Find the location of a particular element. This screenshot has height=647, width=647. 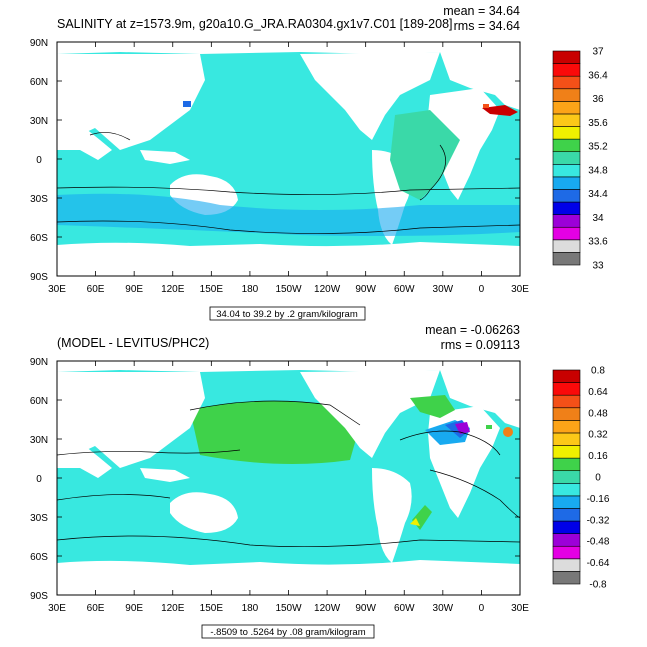

colorbar-label: 36 is located at coordinates (598, 99).